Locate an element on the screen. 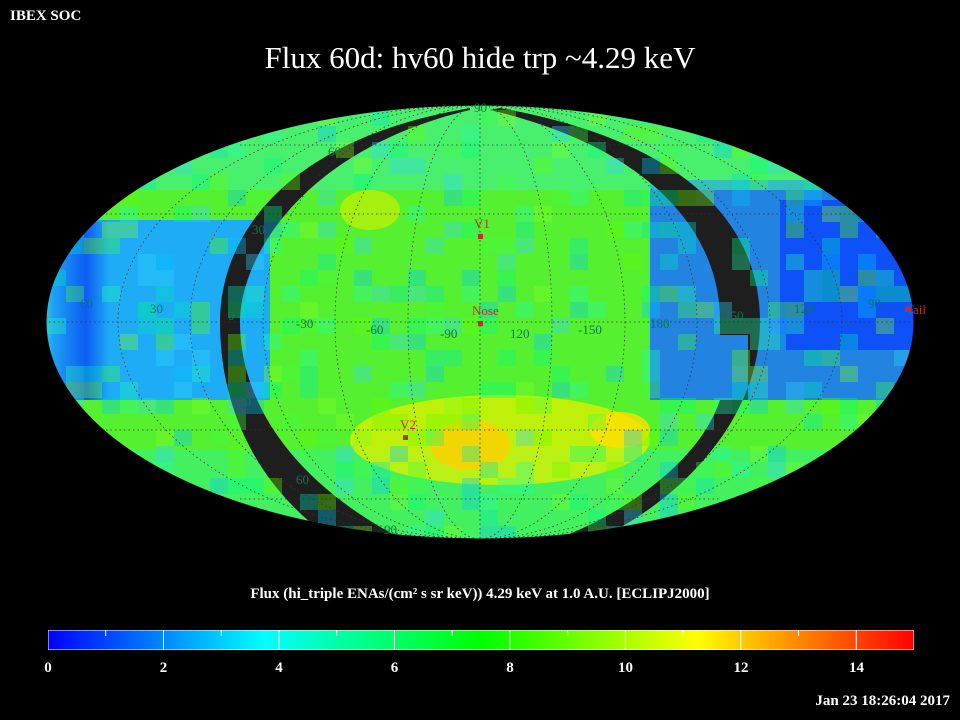 Image resolution: width=960 pixels, height=720 pixels. lon-label: -150 is located at coordinates (590, 329).